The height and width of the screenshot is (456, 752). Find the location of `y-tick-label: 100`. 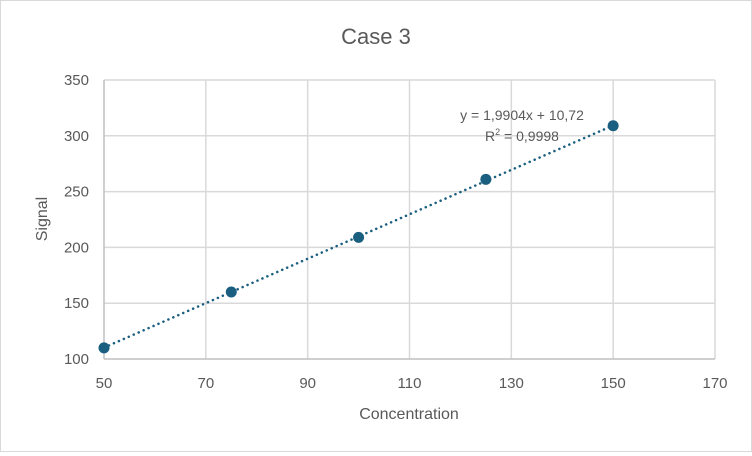

y-tick-label: 100 is located at coordinates (76, 359).